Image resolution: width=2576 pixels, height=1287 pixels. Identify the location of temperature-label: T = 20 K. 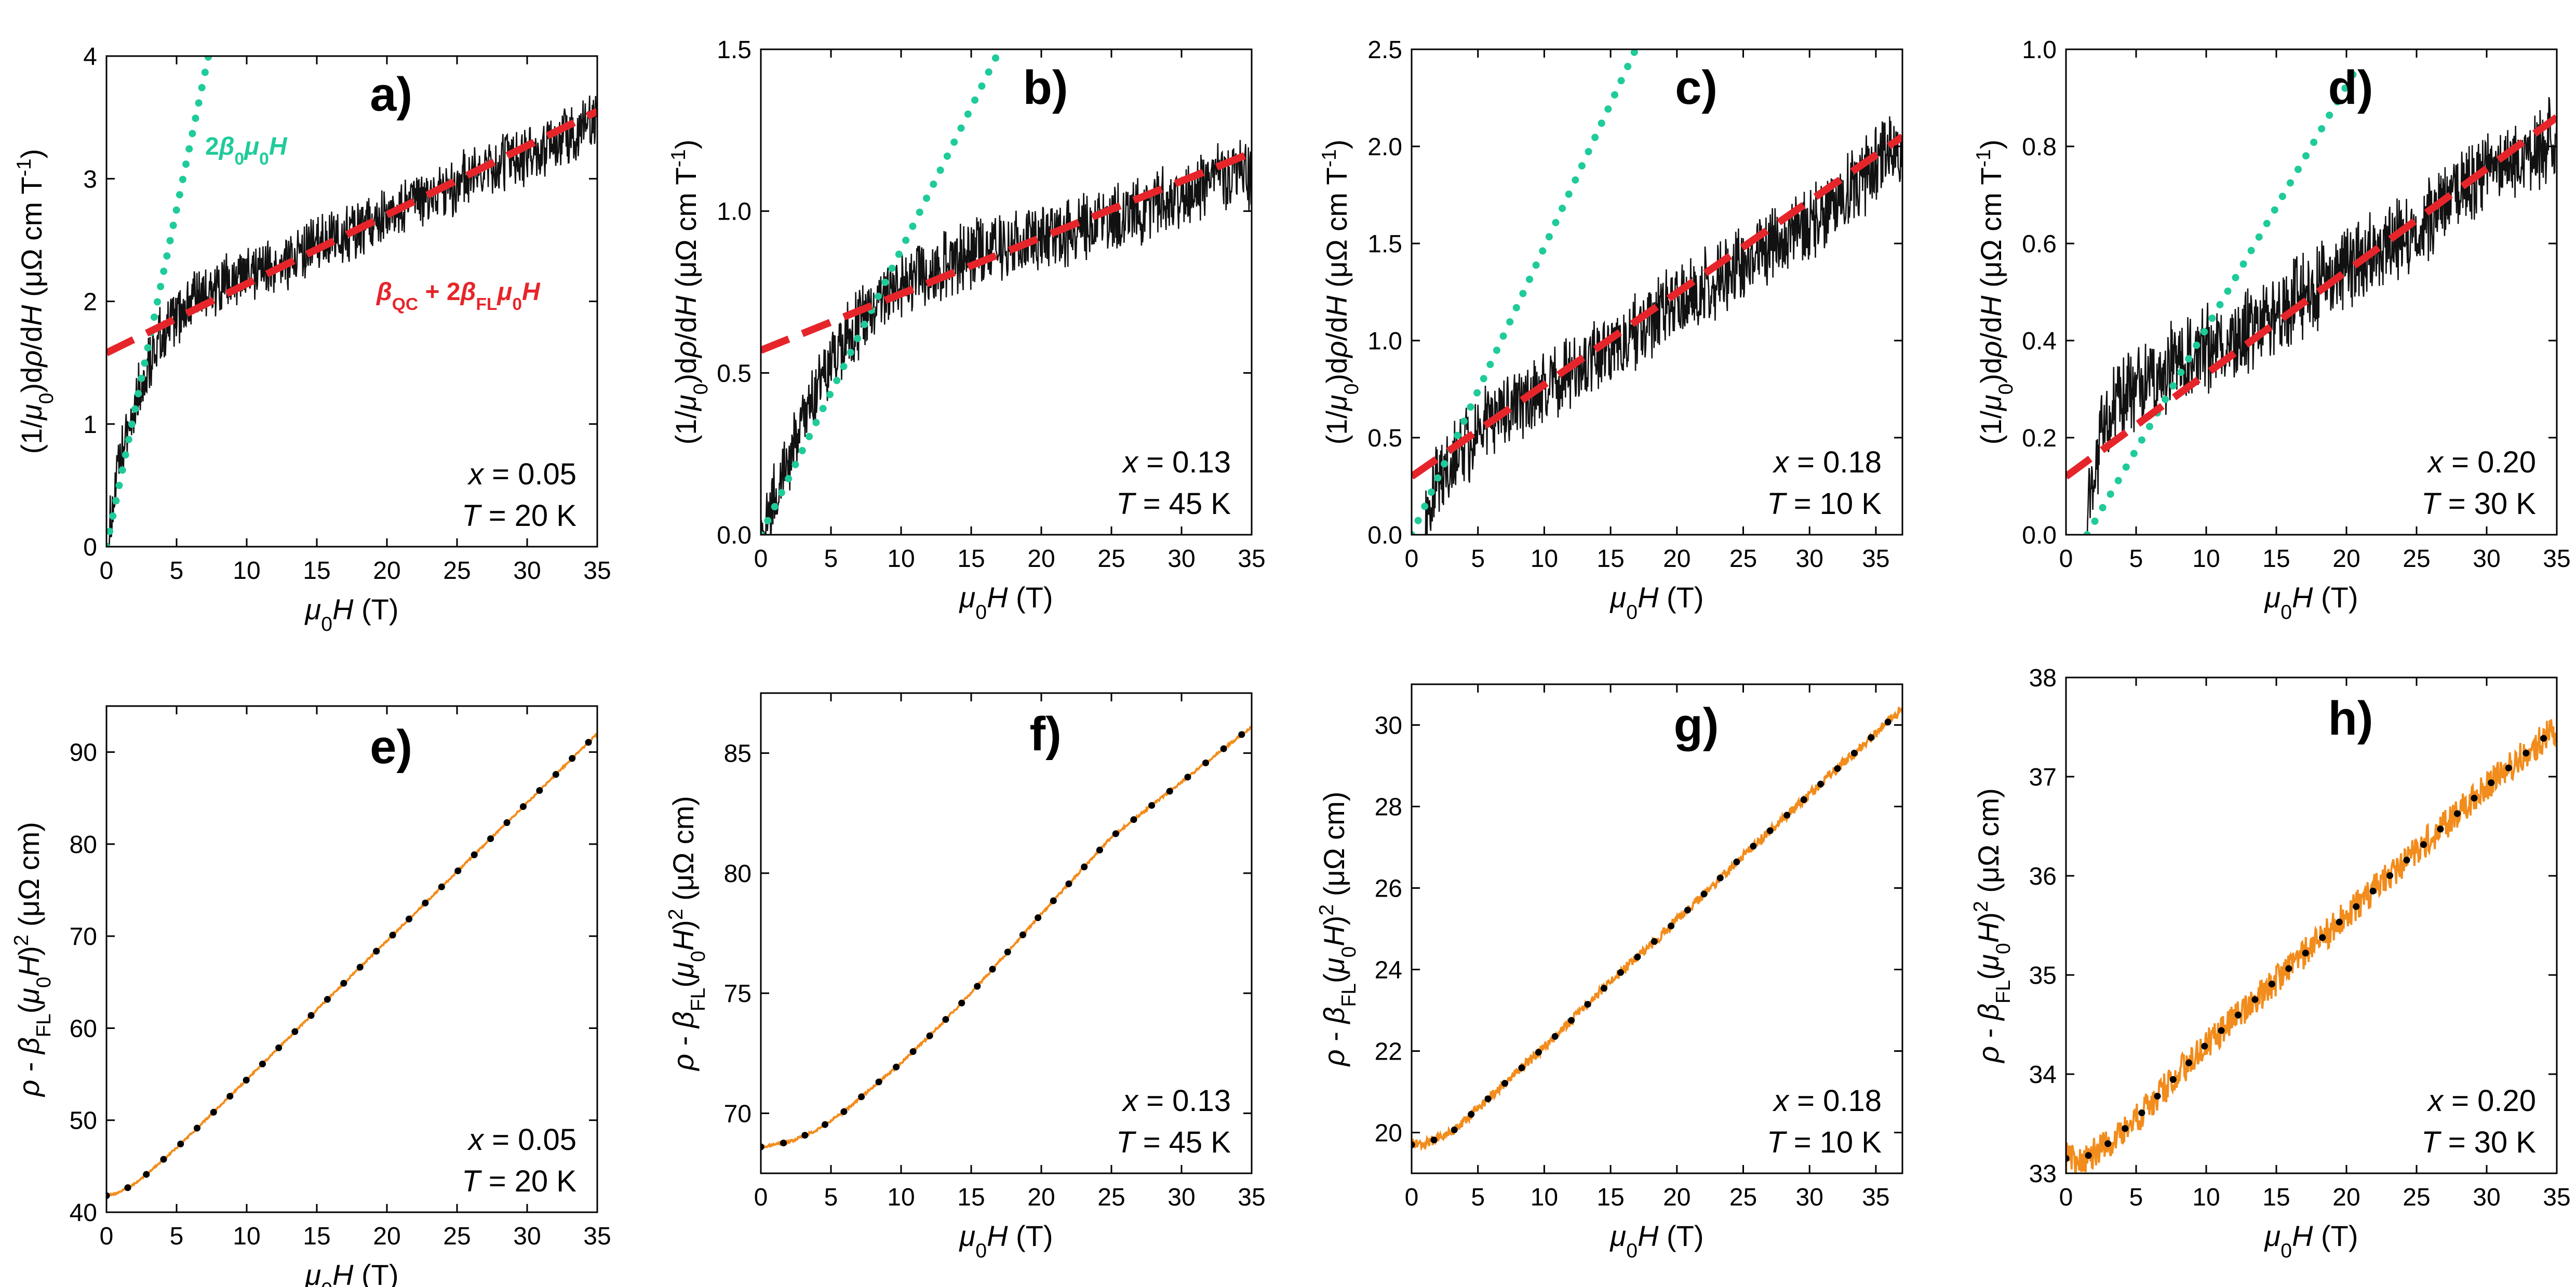
(519, 516).